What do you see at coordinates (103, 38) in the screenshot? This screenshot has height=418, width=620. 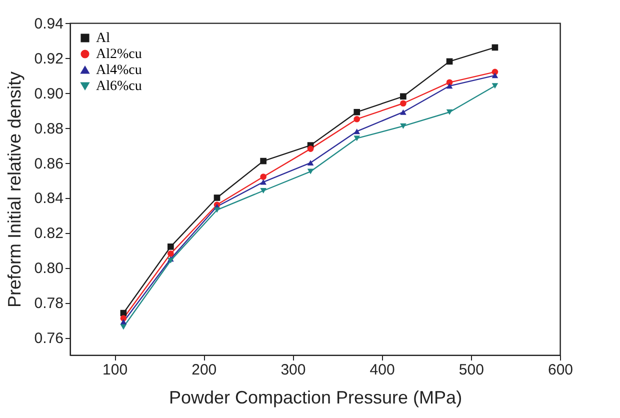 I see `legend-label: Al` at bounding box center [103, 38].